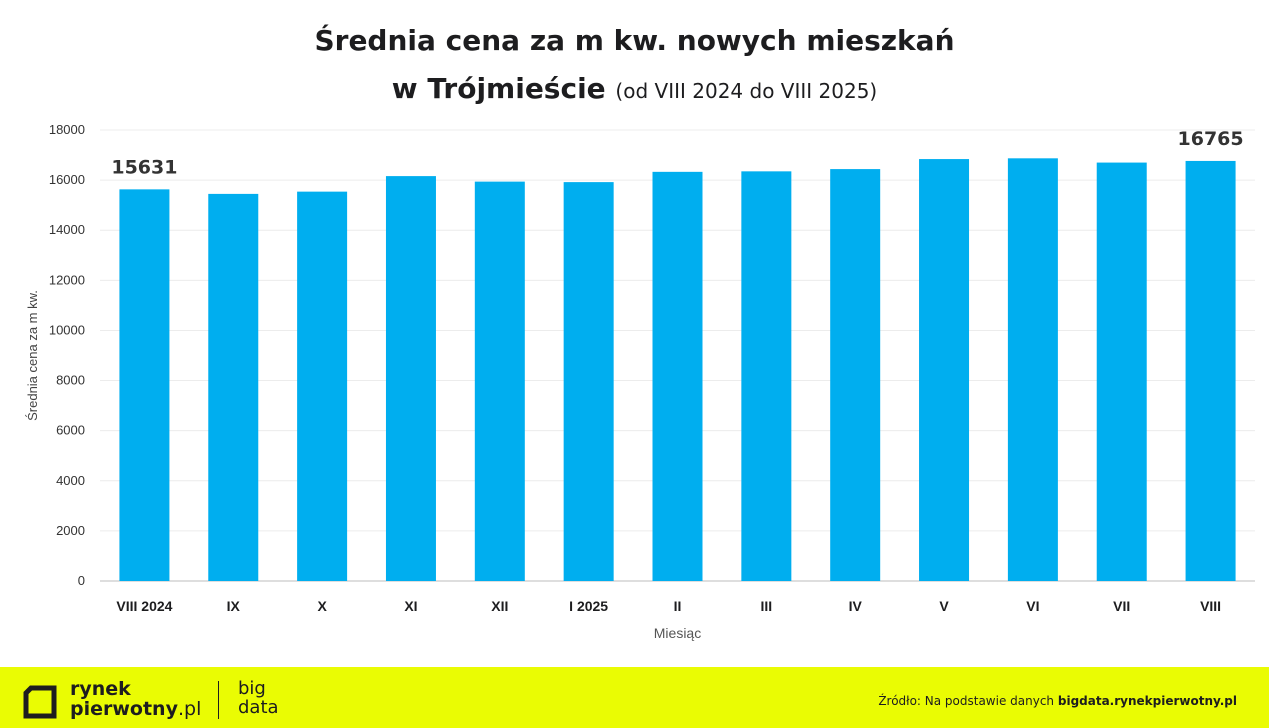  Describe the element at coordinates (67, 229) in the screenshot. I see `y-tick-label: 14000` at that location.